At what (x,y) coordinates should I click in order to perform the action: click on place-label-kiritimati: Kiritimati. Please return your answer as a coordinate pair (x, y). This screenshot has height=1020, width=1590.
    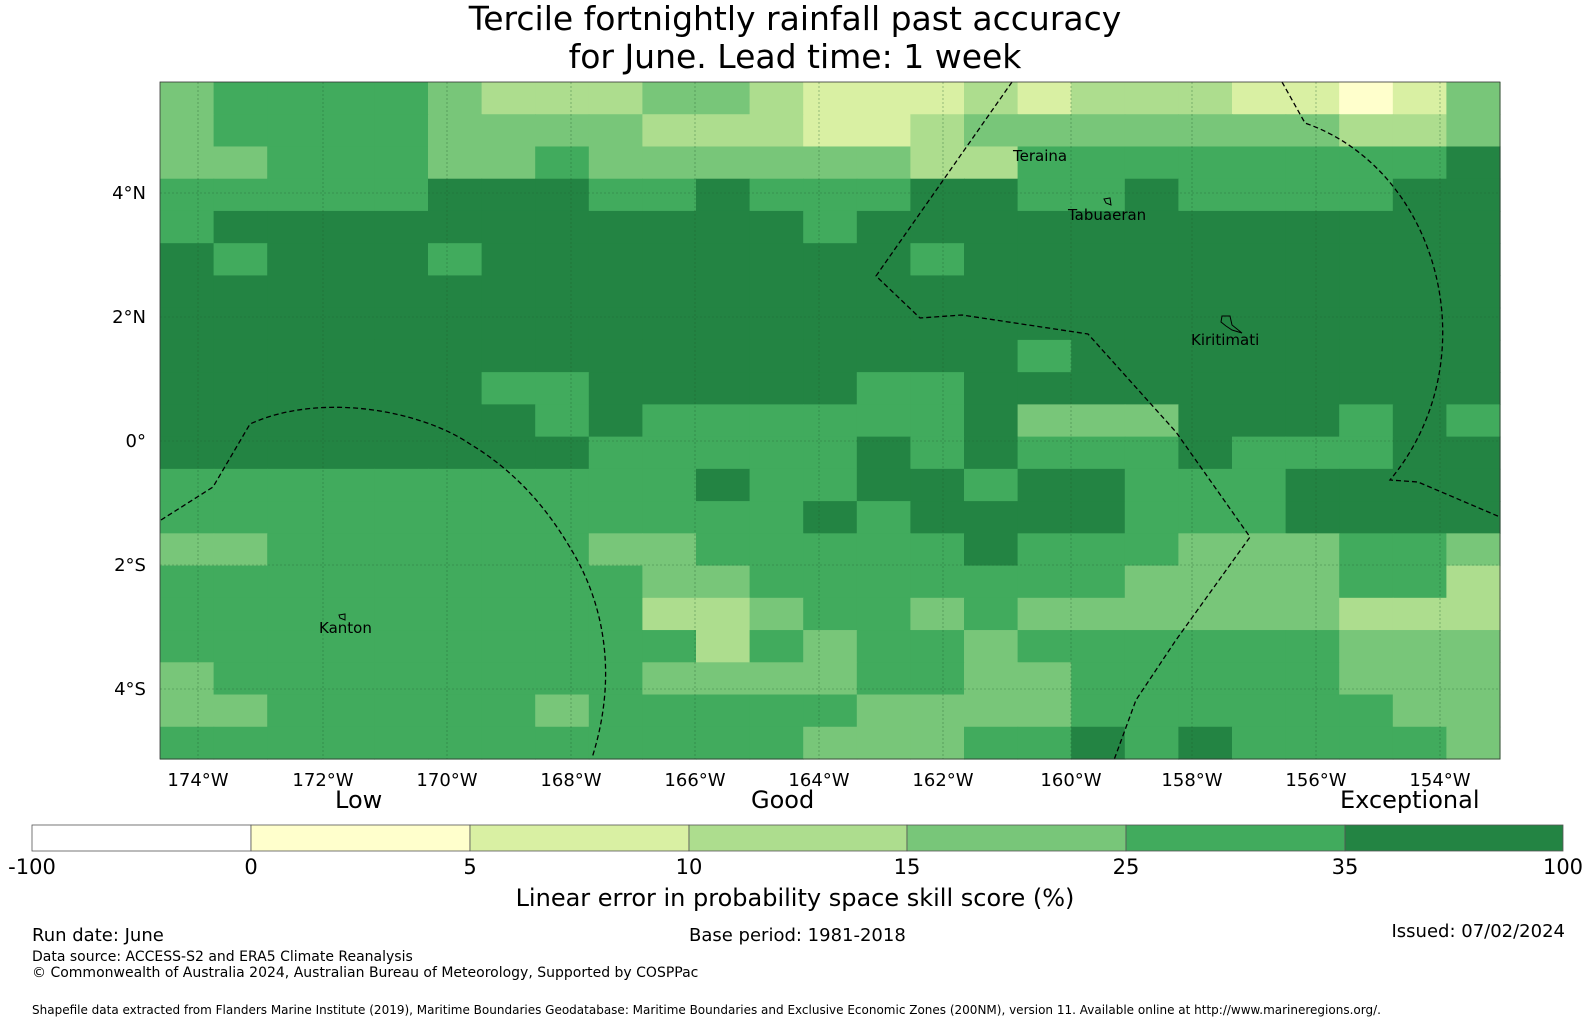
    Looking at the image, I should click on (1225, 340).